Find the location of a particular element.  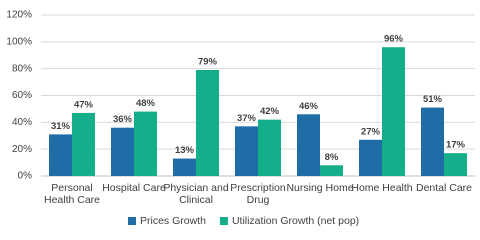

y-tick-label: 0% is located at coordinates (25, 176).